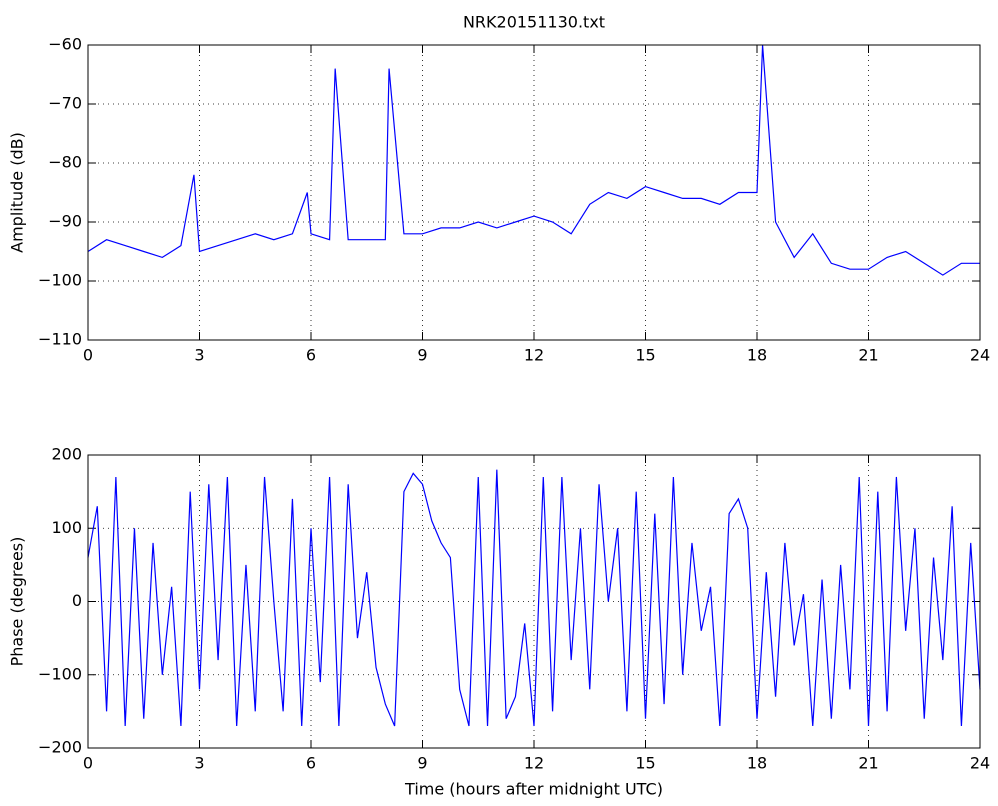  I want to click on y-tick-label: 0, so click(77, 600).